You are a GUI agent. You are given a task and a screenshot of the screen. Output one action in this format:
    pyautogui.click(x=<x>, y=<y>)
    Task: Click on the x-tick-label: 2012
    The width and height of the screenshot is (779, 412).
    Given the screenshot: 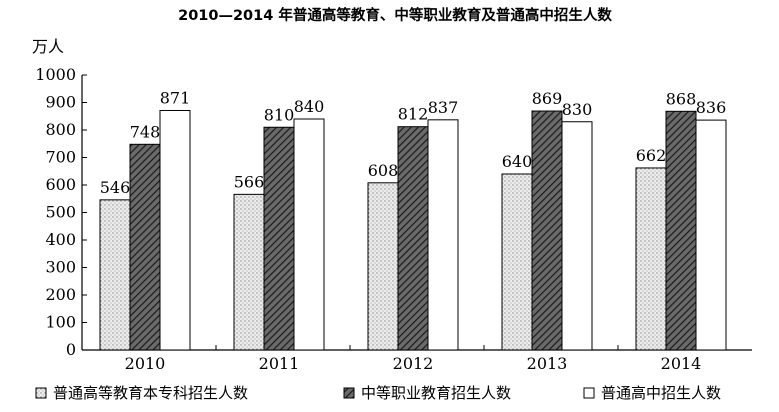 What is the action you would take?
    pyautogui.click(x=413, y=363)
    